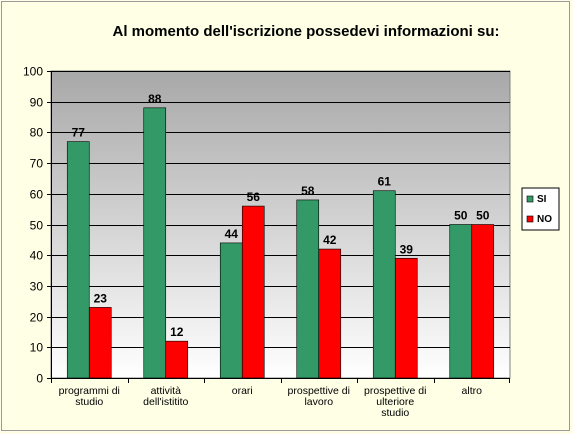 This screenshot has height=434, width=573. What do you see at coordinates (37, 164) in the screenshot?
I see `y-tick-label: 70` at bounding box center [37, 164].